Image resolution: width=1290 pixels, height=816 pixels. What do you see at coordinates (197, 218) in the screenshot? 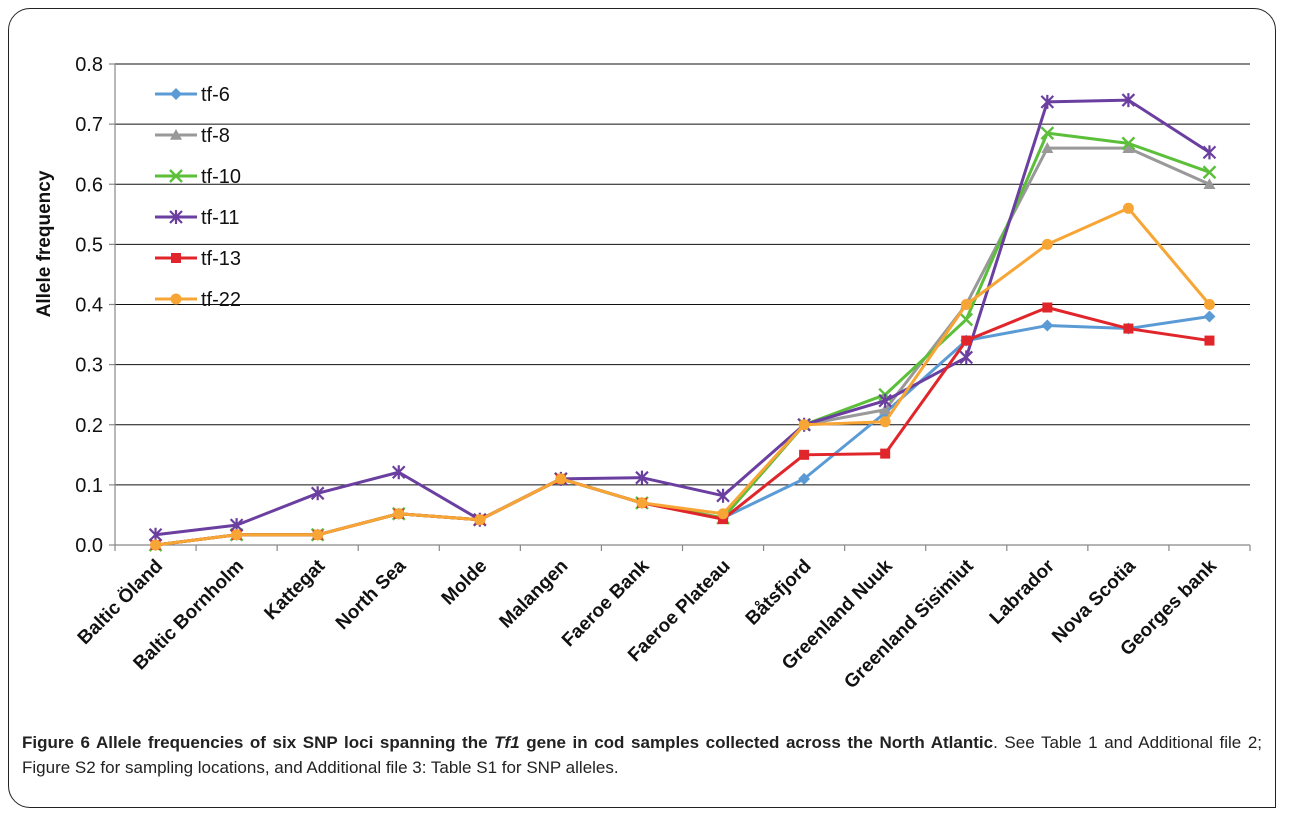
I see `legend-entry: tf-11` at bounding box center [197, 218].